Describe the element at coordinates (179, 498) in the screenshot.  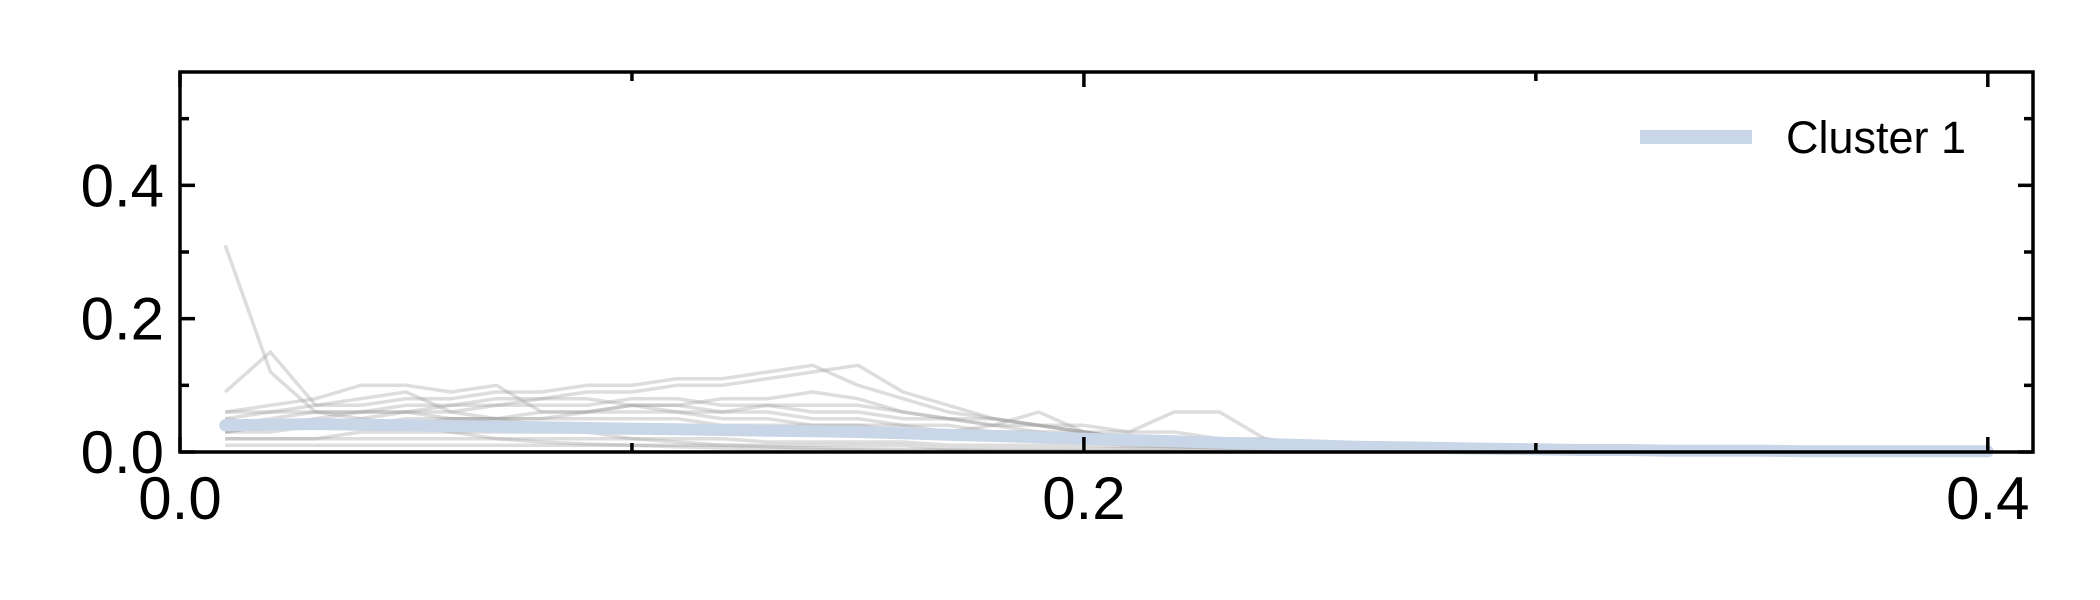
I see `x-tick-label-0: 0.0` at that location.